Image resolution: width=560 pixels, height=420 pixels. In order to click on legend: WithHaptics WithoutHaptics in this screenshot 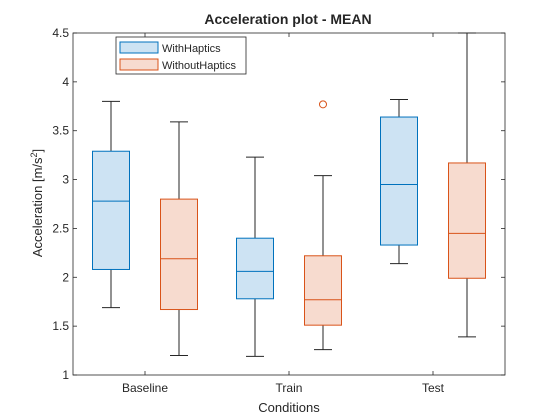, I will do `click(181, 55)`.